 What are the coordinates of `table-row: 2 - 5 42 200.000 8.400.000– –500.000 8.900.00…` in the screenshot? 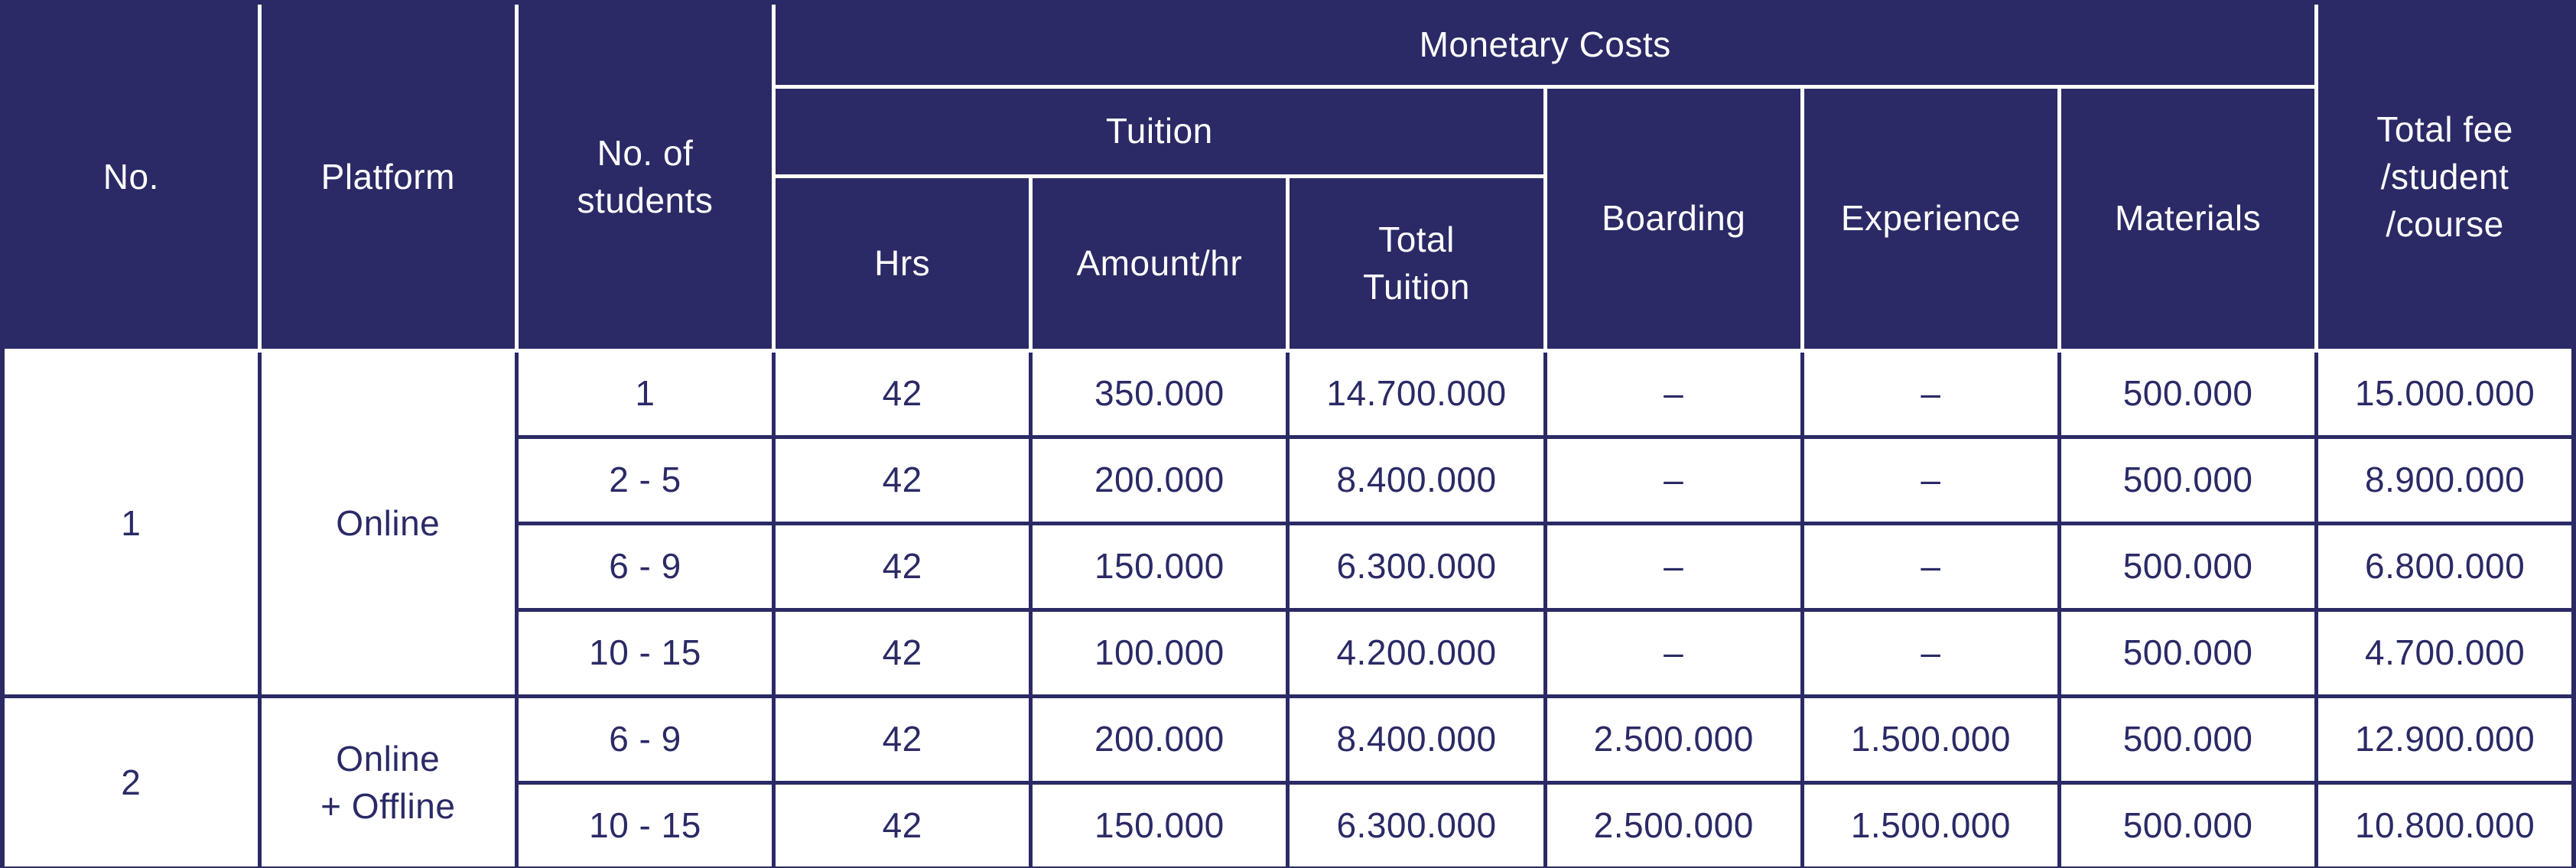 It's located at (1289, 479).